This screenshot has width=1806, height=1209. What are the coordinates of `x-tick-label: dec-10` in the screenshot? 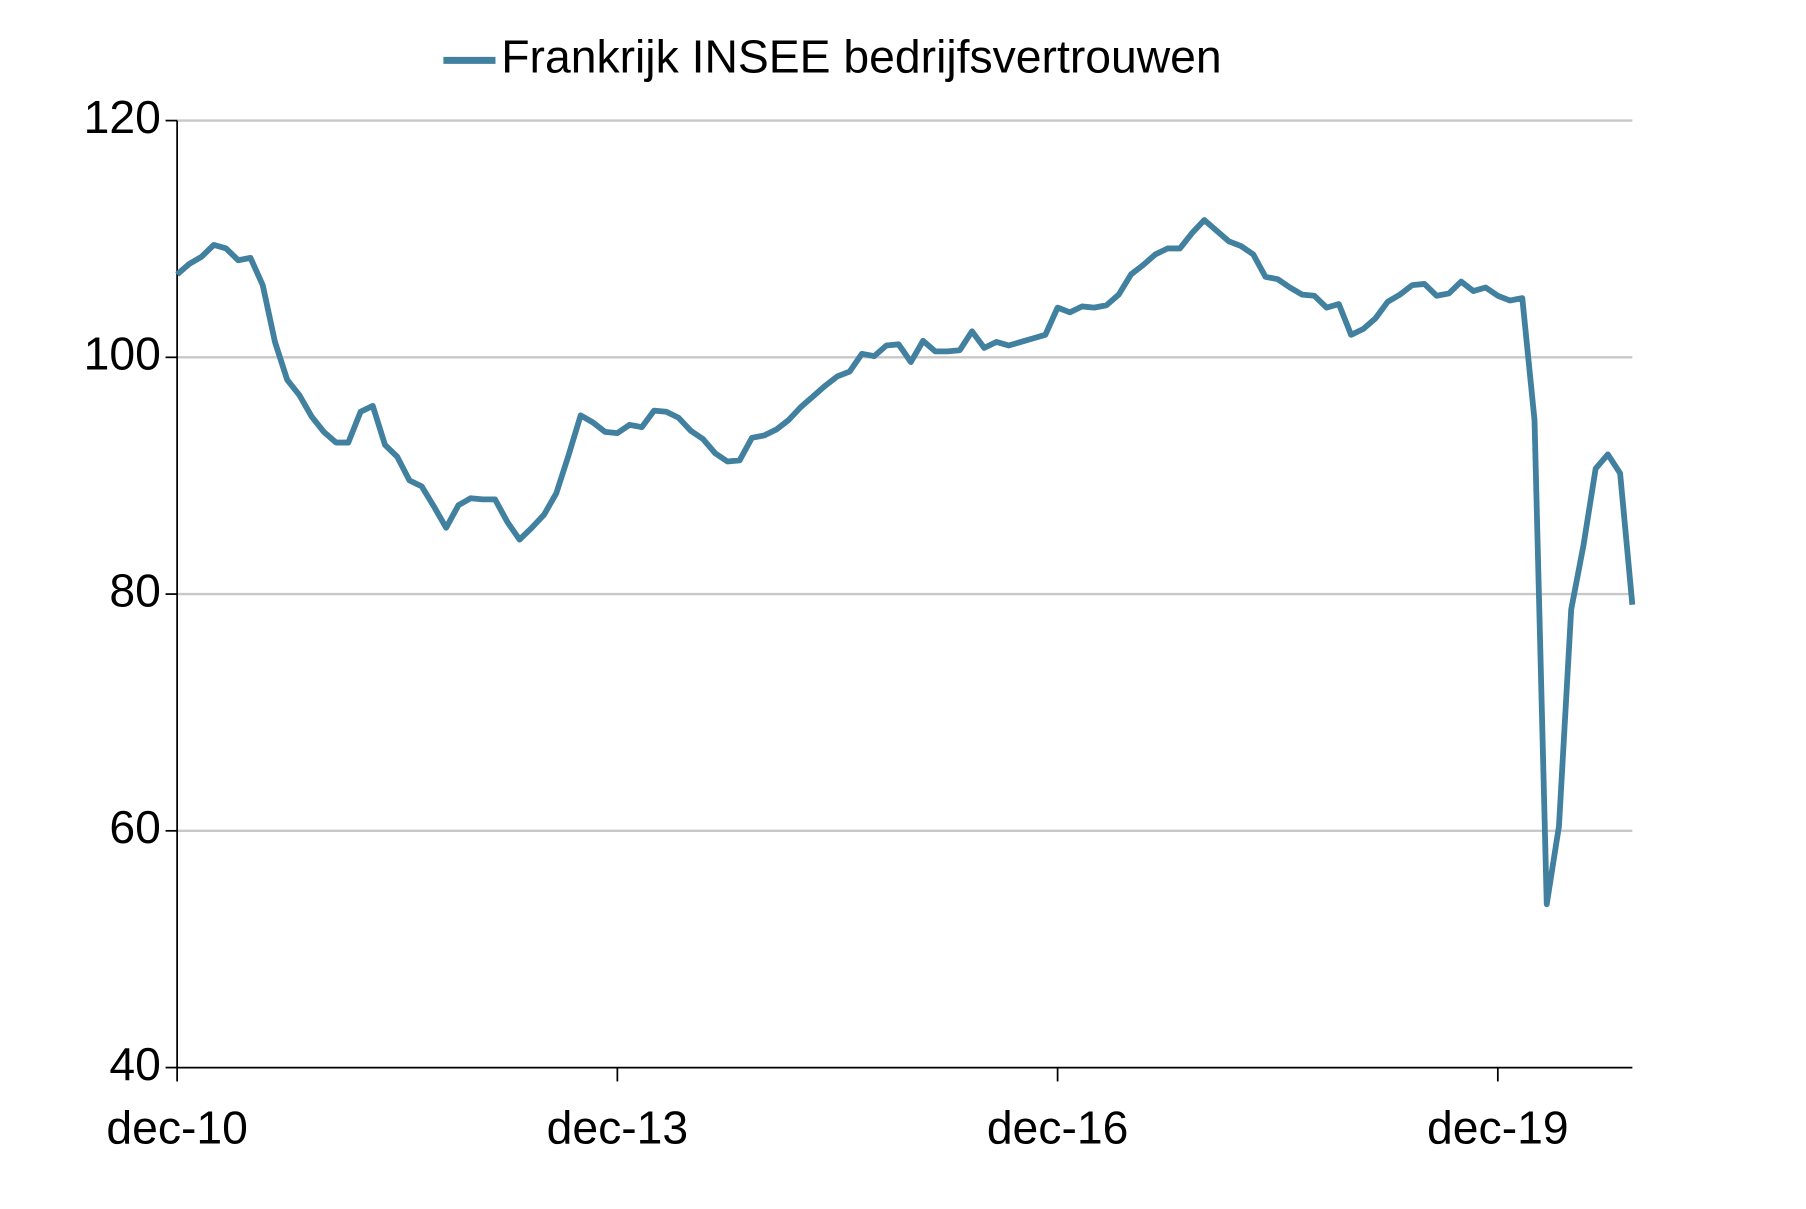 It's located at (177, 1127).